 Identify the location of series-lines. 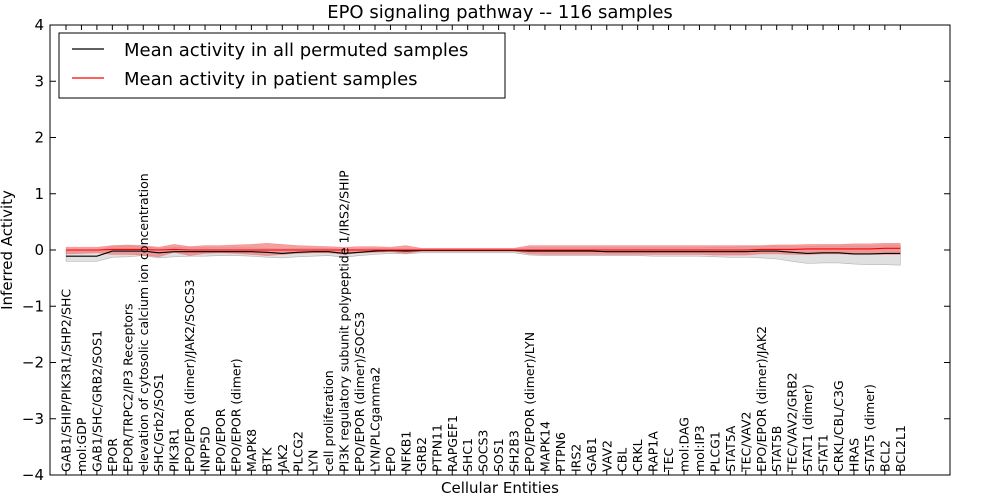
(483, 252).